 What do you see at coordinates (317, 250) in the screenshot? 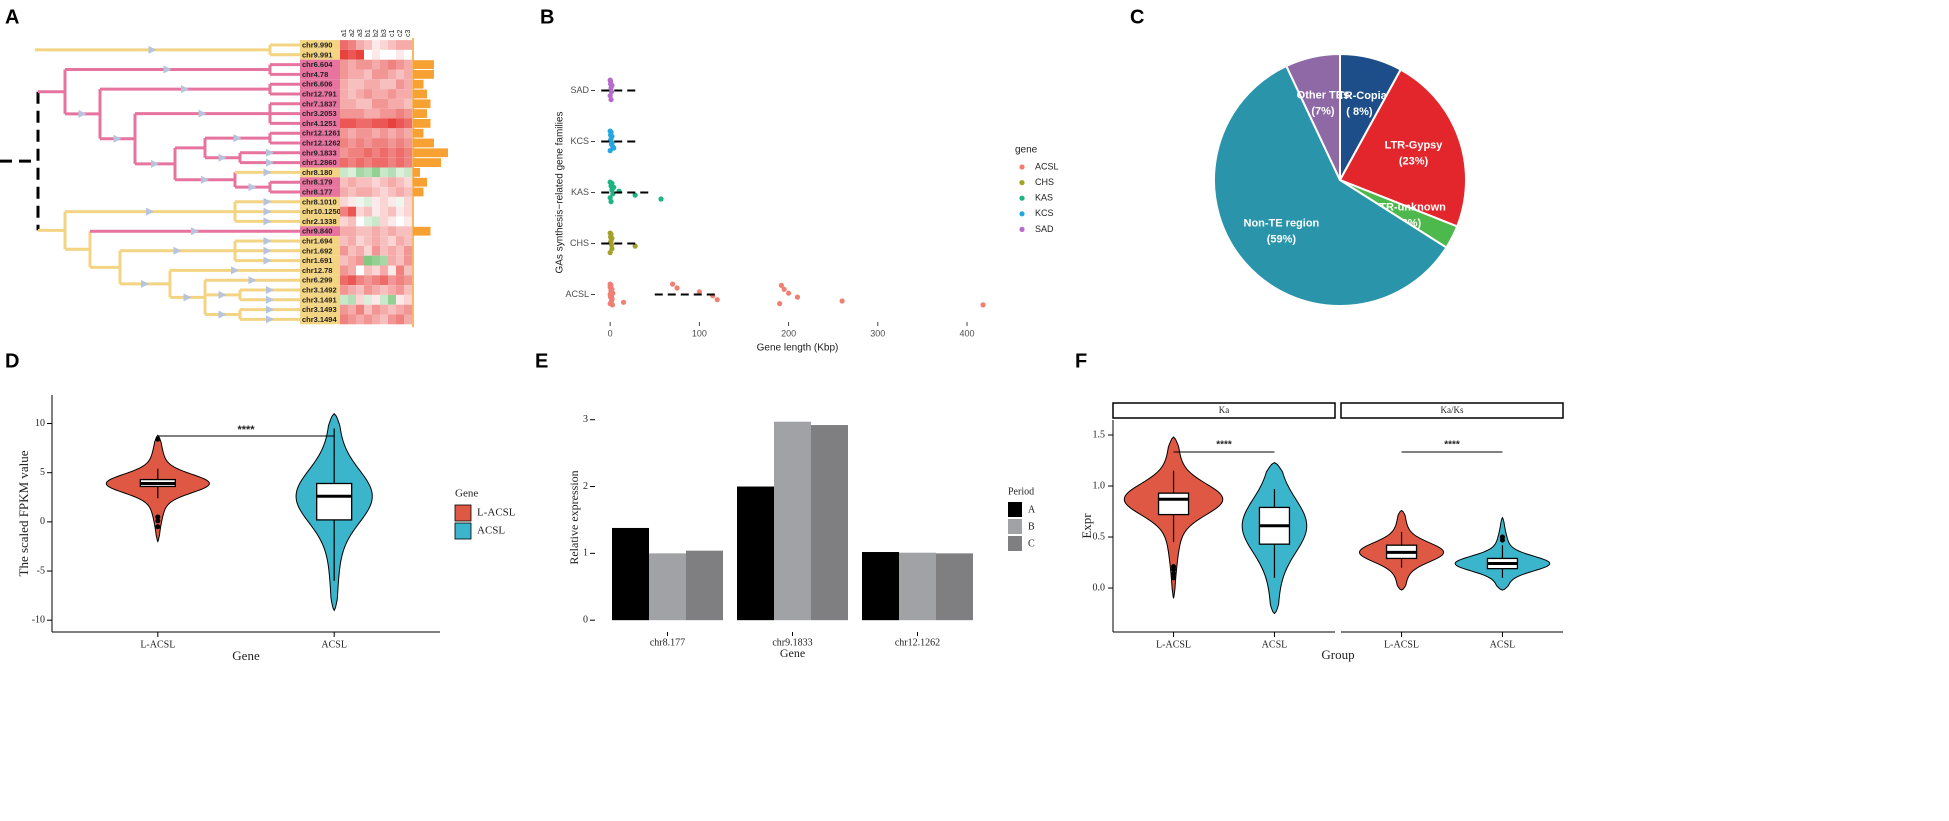
I see `row-label: chr1.692` at bounding box center [317, 250].